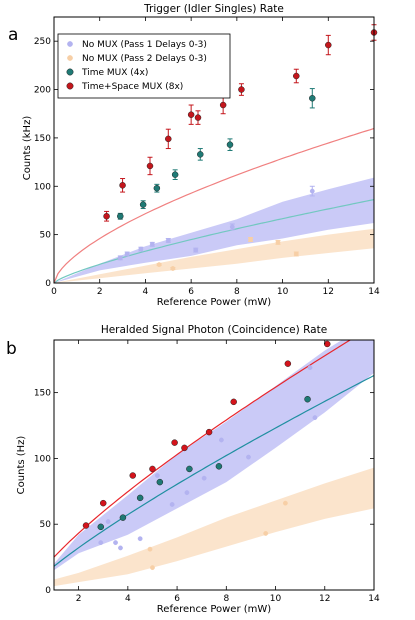 Image resolution: width=415 pixels, height=620 pixels. What do you see at coordinates (214, 302) in the screenshot?
I see `panel-a-xlabel: Reference Power (mW)` at bounding box center [214, 302].